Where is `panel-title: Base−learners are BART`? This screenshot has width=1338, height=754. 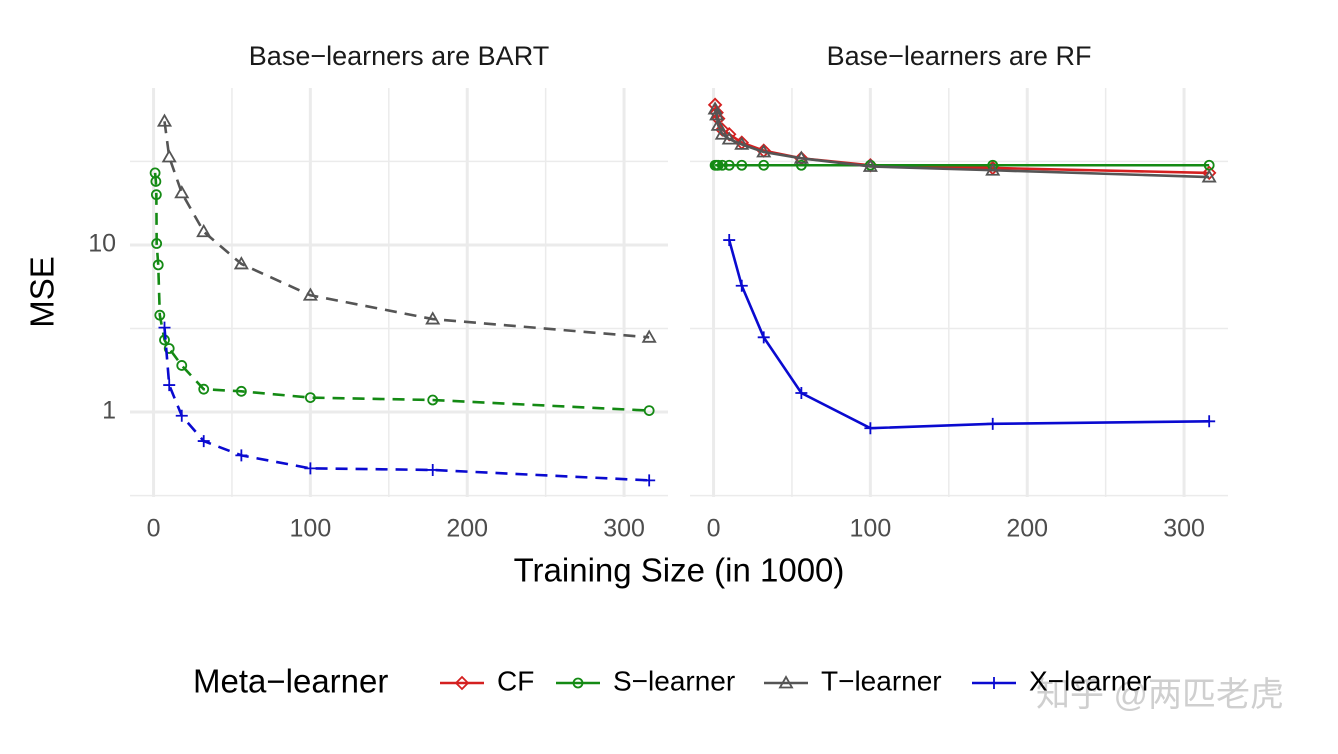
panel-title: Base−learners are BART is located at coordinates (399, 56).